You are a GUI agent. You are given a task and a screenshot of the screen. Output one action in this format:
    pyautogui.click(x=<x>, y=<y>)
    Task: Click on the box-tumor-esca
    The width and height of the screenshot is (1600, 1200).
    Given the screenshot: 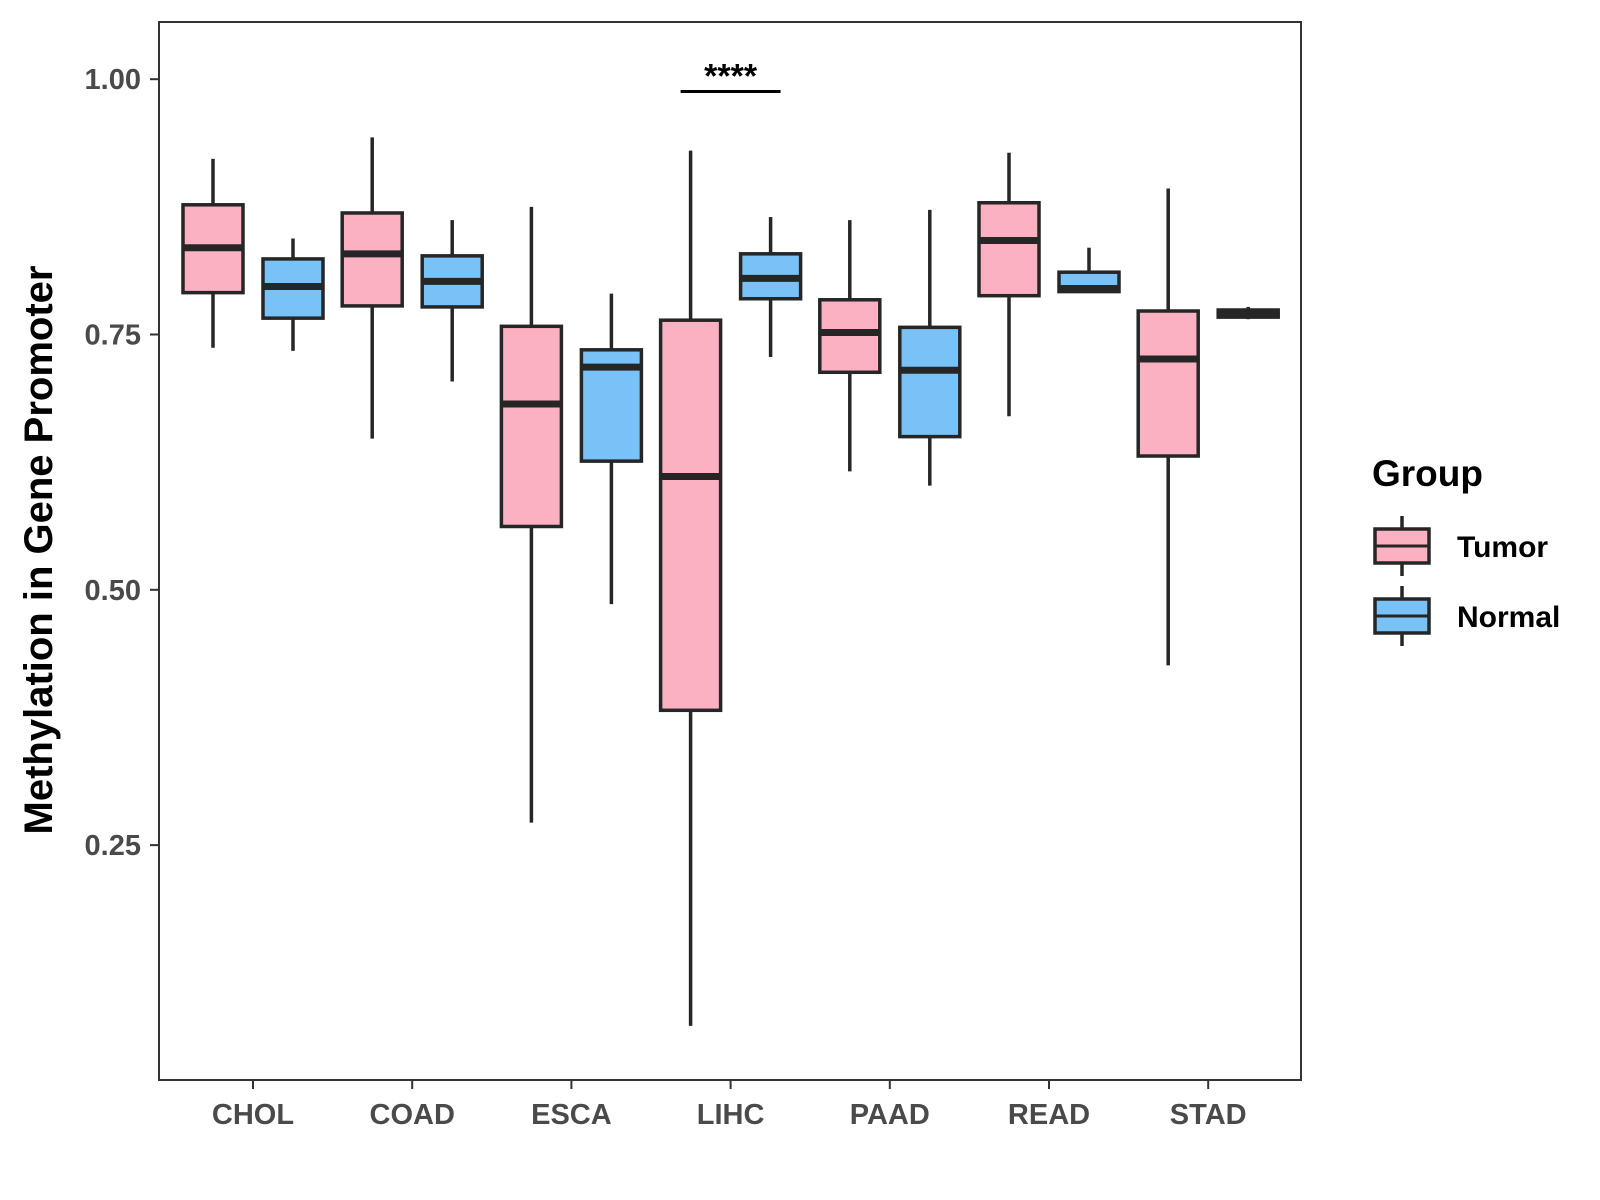 What is the action you would take?
    pyautogui.click(x=531, y=514)
    